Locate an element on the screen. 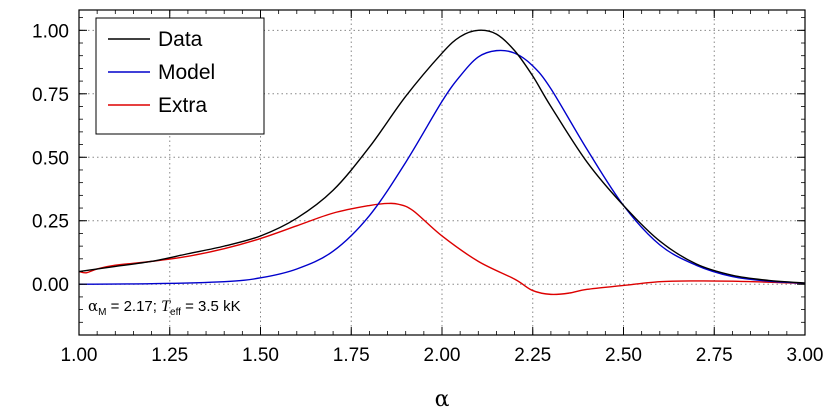 The image size is (830, 415). y-tick-label: 0.50 is located at coordinates (50, 158).